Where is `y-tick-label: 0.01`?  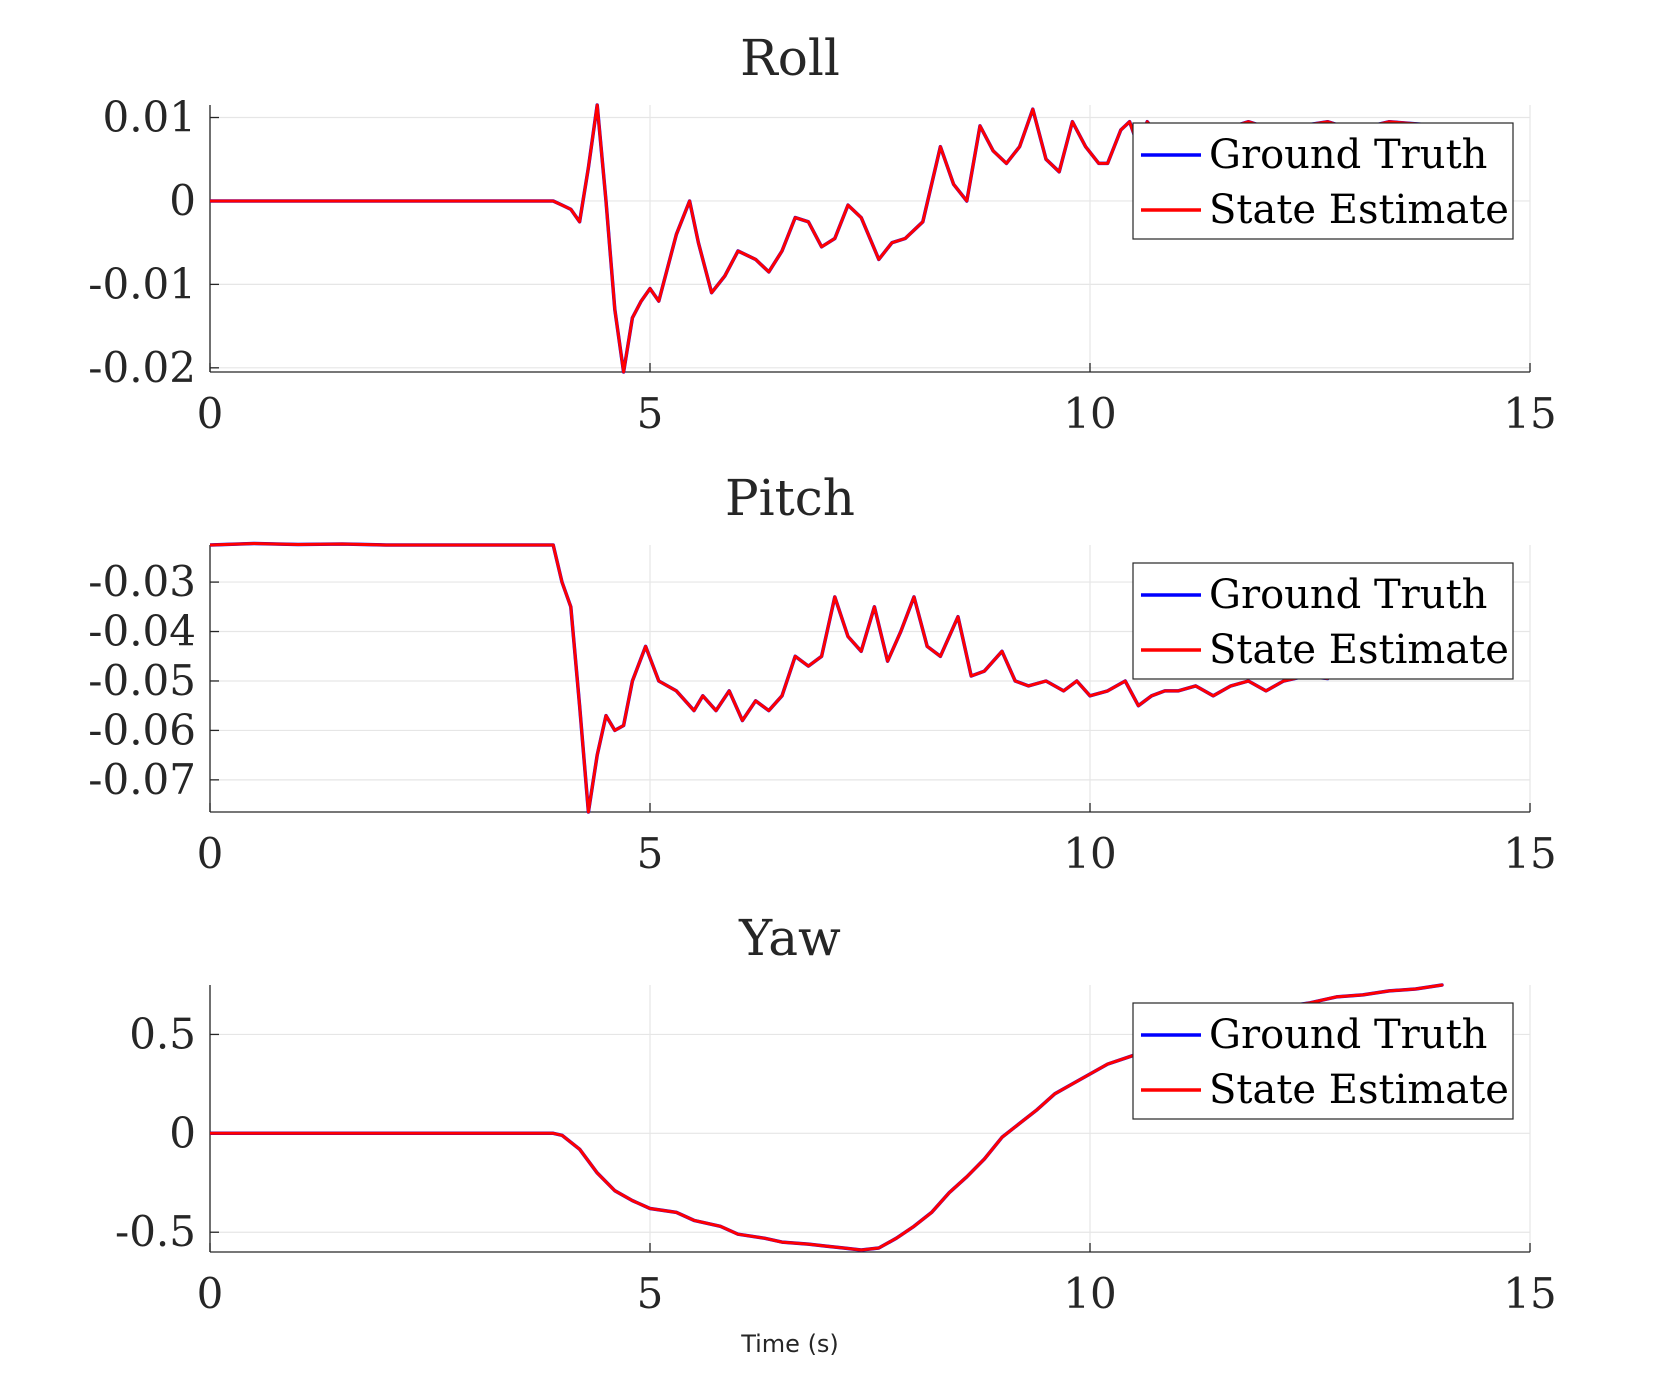
y-tick-label: 0.01 is located at coordinates (149, 117).